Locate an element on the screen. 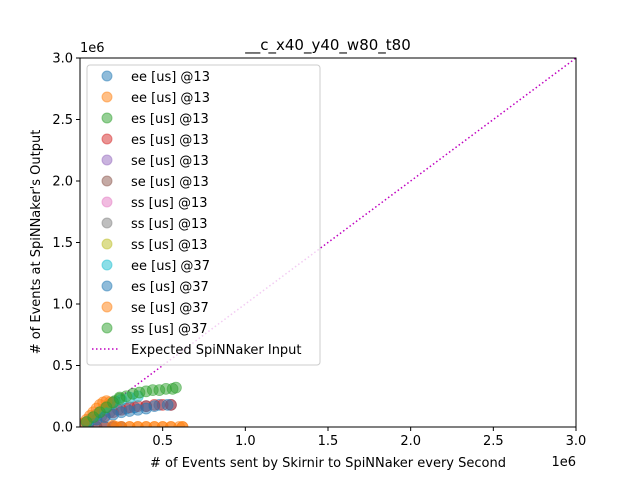  x-tick-label: 1.5 is located at coordinates (328, 441).